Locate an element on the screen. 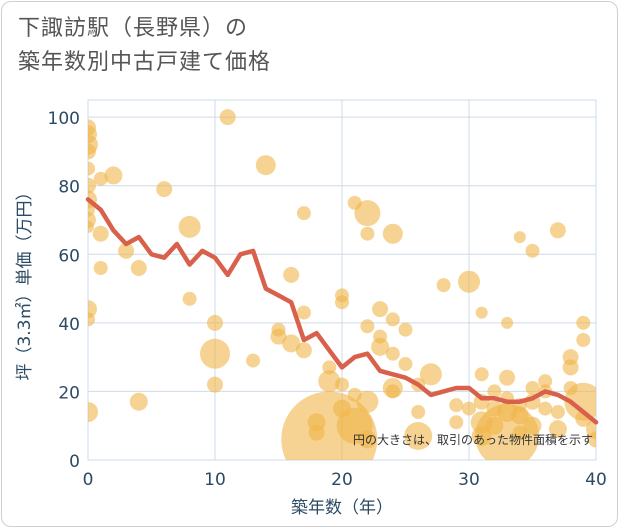 Image resolution: width=621 pixels, height=530 pixels. y-tick-label: 40 is located at coordinates (69, 325).